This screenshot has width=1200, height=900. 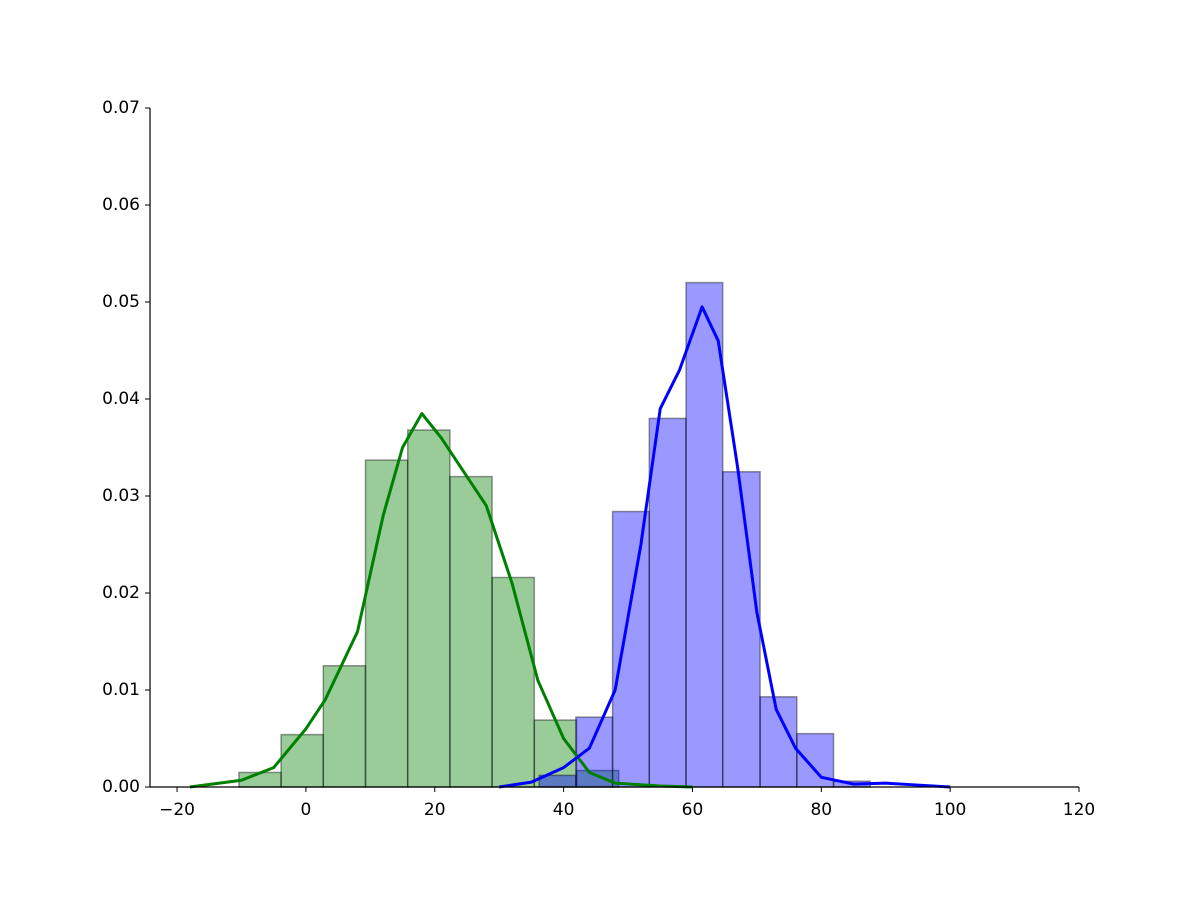 What do you see at coordinates (177, 810) in the screenshot?
I see `x-tick-label: −20` at bounding box center [177, 810].